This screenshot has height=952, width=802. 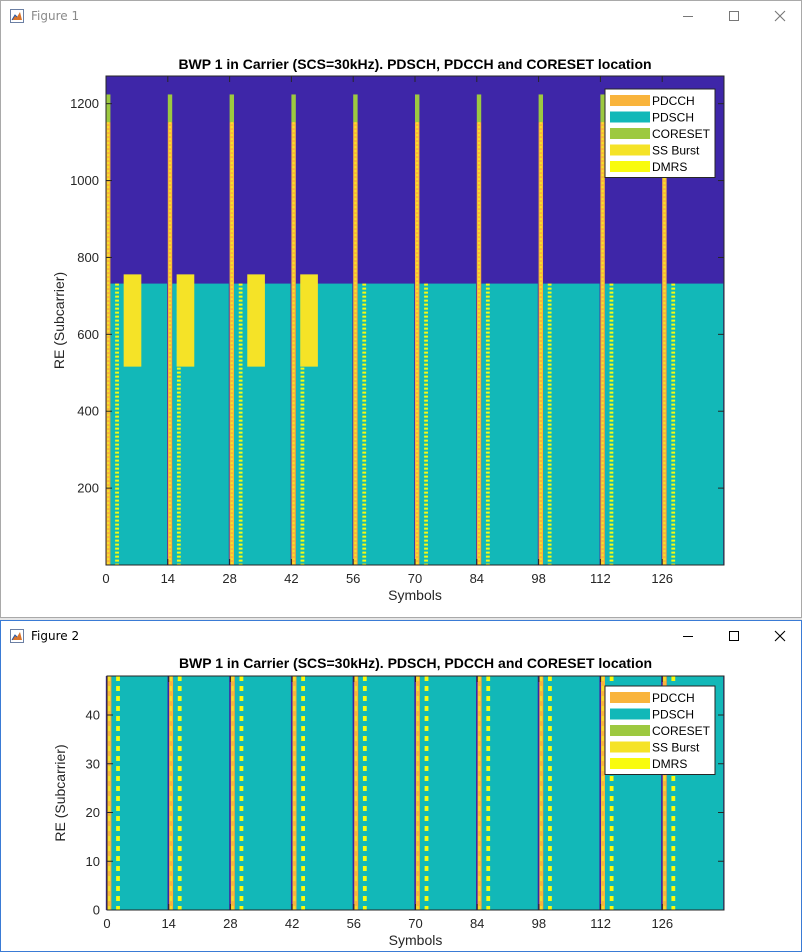 I want to click on window-title: Figure 2, so click(x=55, y=636).